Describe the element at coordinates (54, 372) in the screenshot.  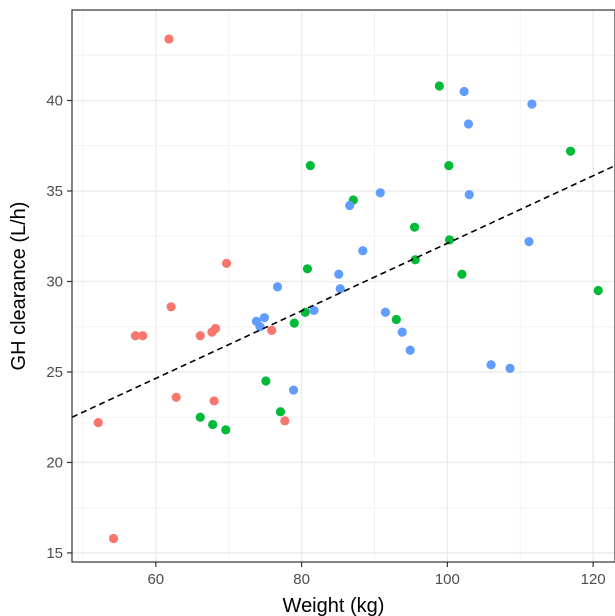
I see `y-tick-label: 25` at that location.